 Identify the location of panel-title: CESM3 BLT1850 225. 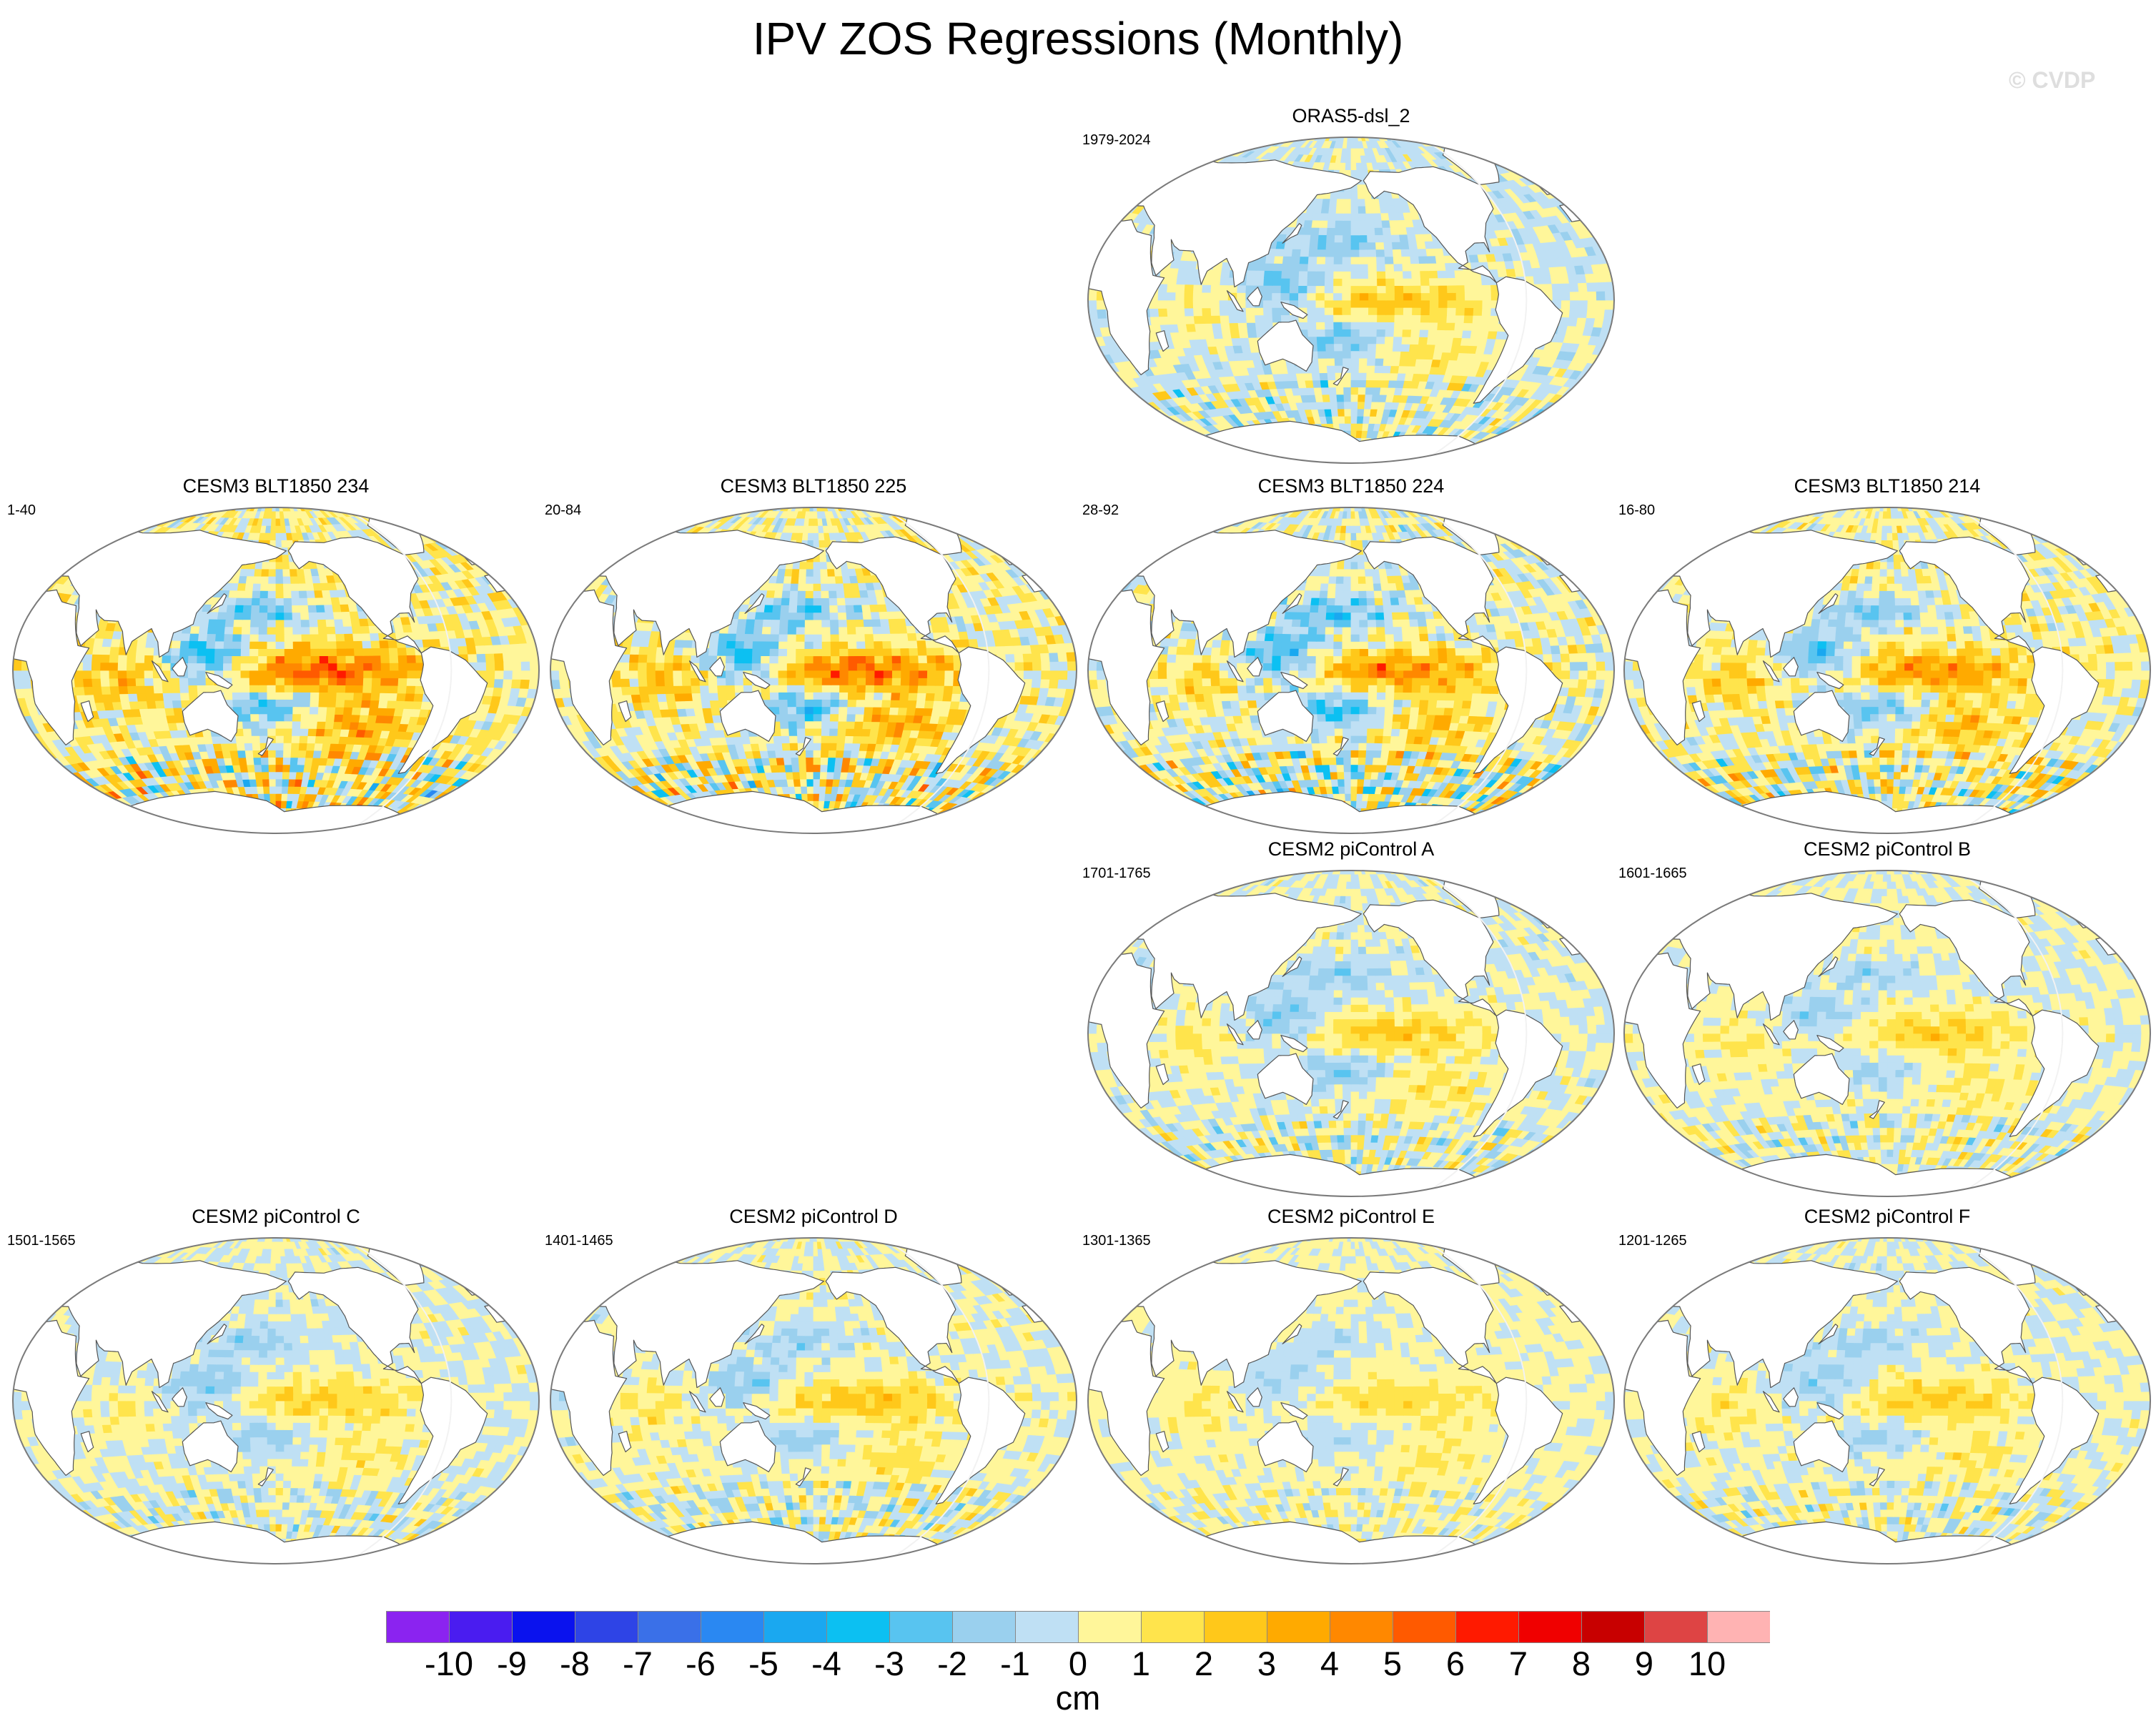
(813, 486).